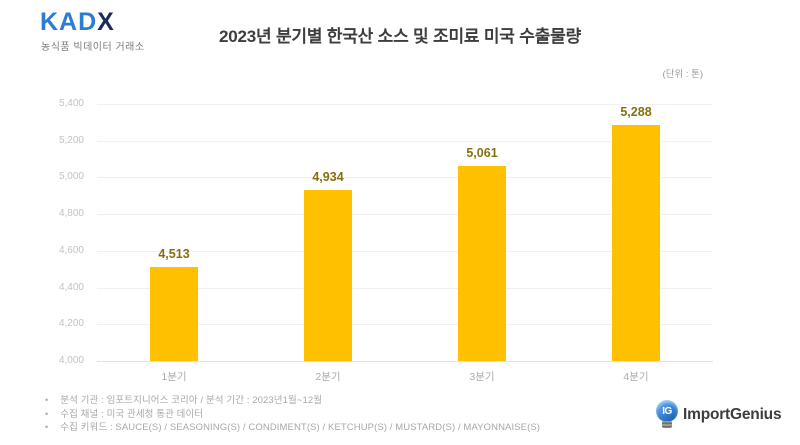  What do you see at coordinates (93, 47) in the screenshot?
I see `kadx-tagline: 농식품 빅데이터 거래소` at bounding box center [93, 47].